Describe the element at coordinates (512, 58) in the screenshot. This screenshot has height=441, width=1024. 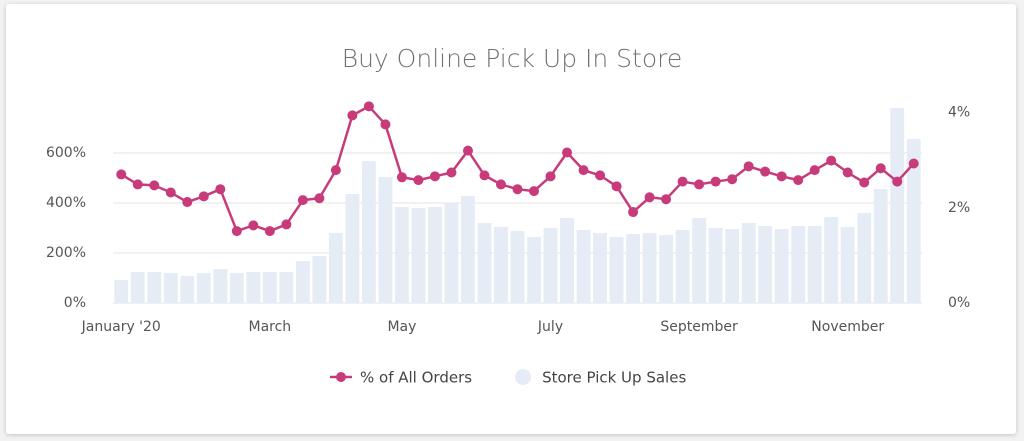
I see `chart-title: Buy Online Pick Up In Store` at that location.